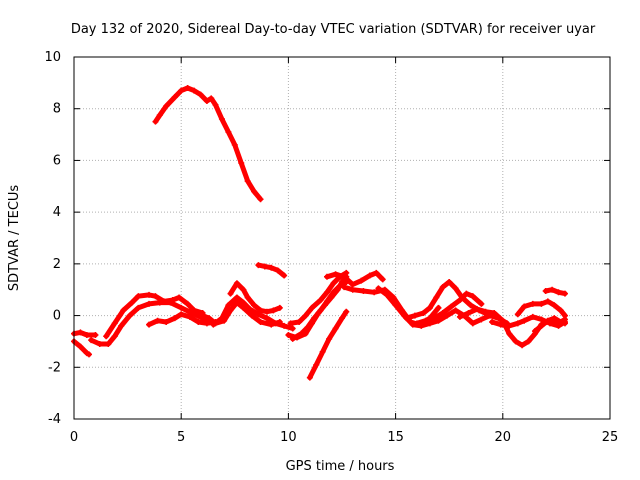  I want to click on series-points-s10, so click(271, 270).